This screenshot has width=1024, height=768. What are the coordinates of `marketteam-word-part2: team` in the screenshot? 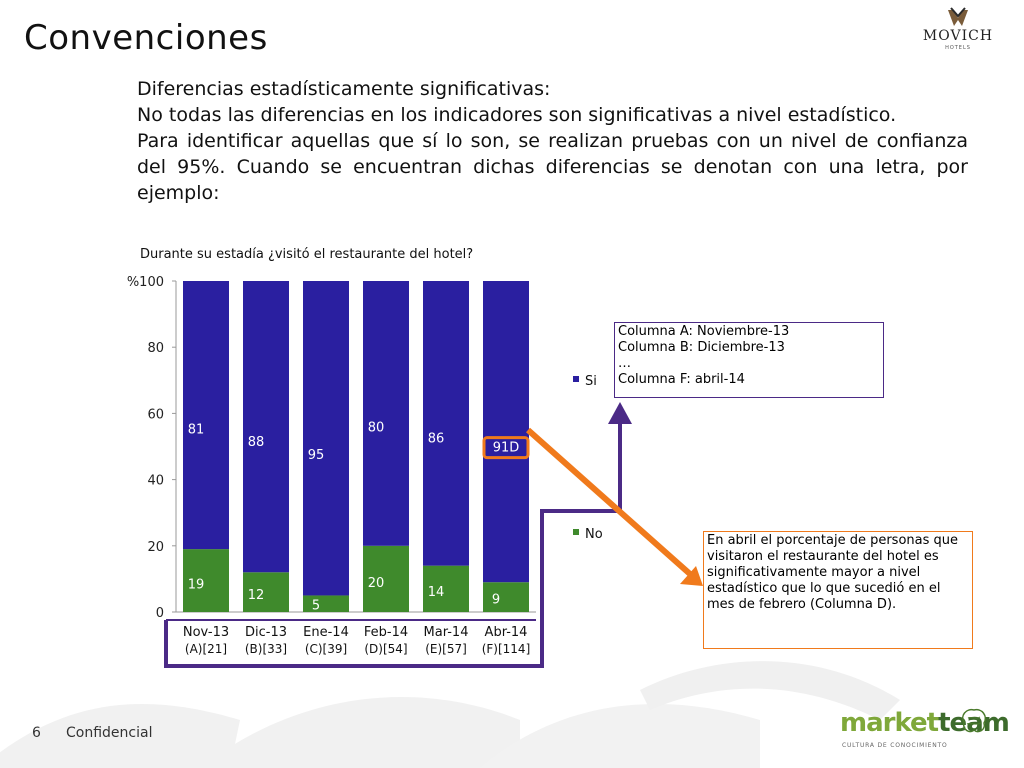 It's located at (974, 723).